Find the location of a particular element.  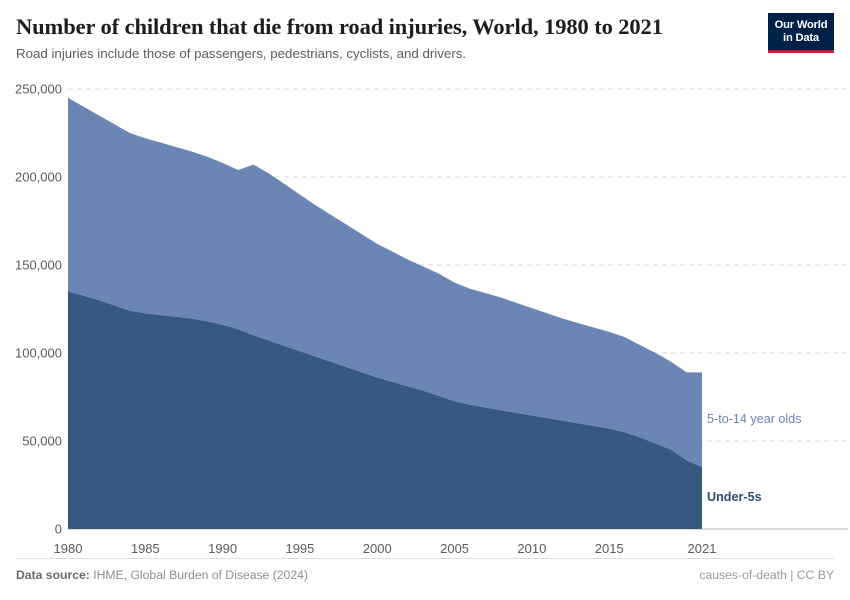

data-source-label: Data source: is located at coordinates (53, 575).